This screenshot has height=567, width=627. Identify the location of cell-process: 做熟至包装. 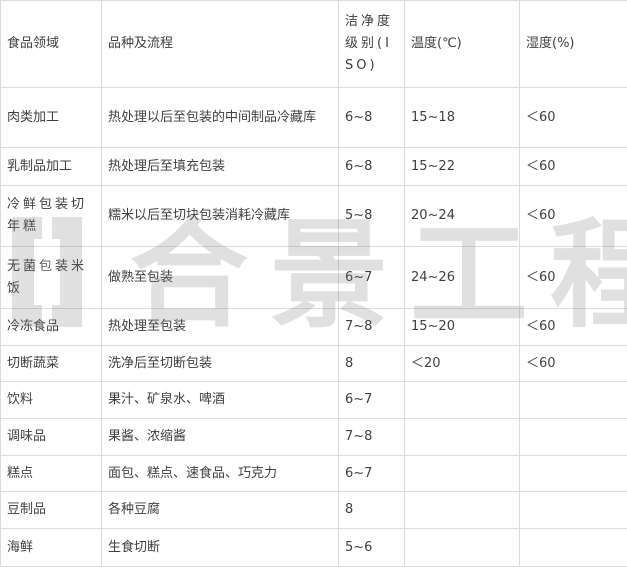
(220, 277).